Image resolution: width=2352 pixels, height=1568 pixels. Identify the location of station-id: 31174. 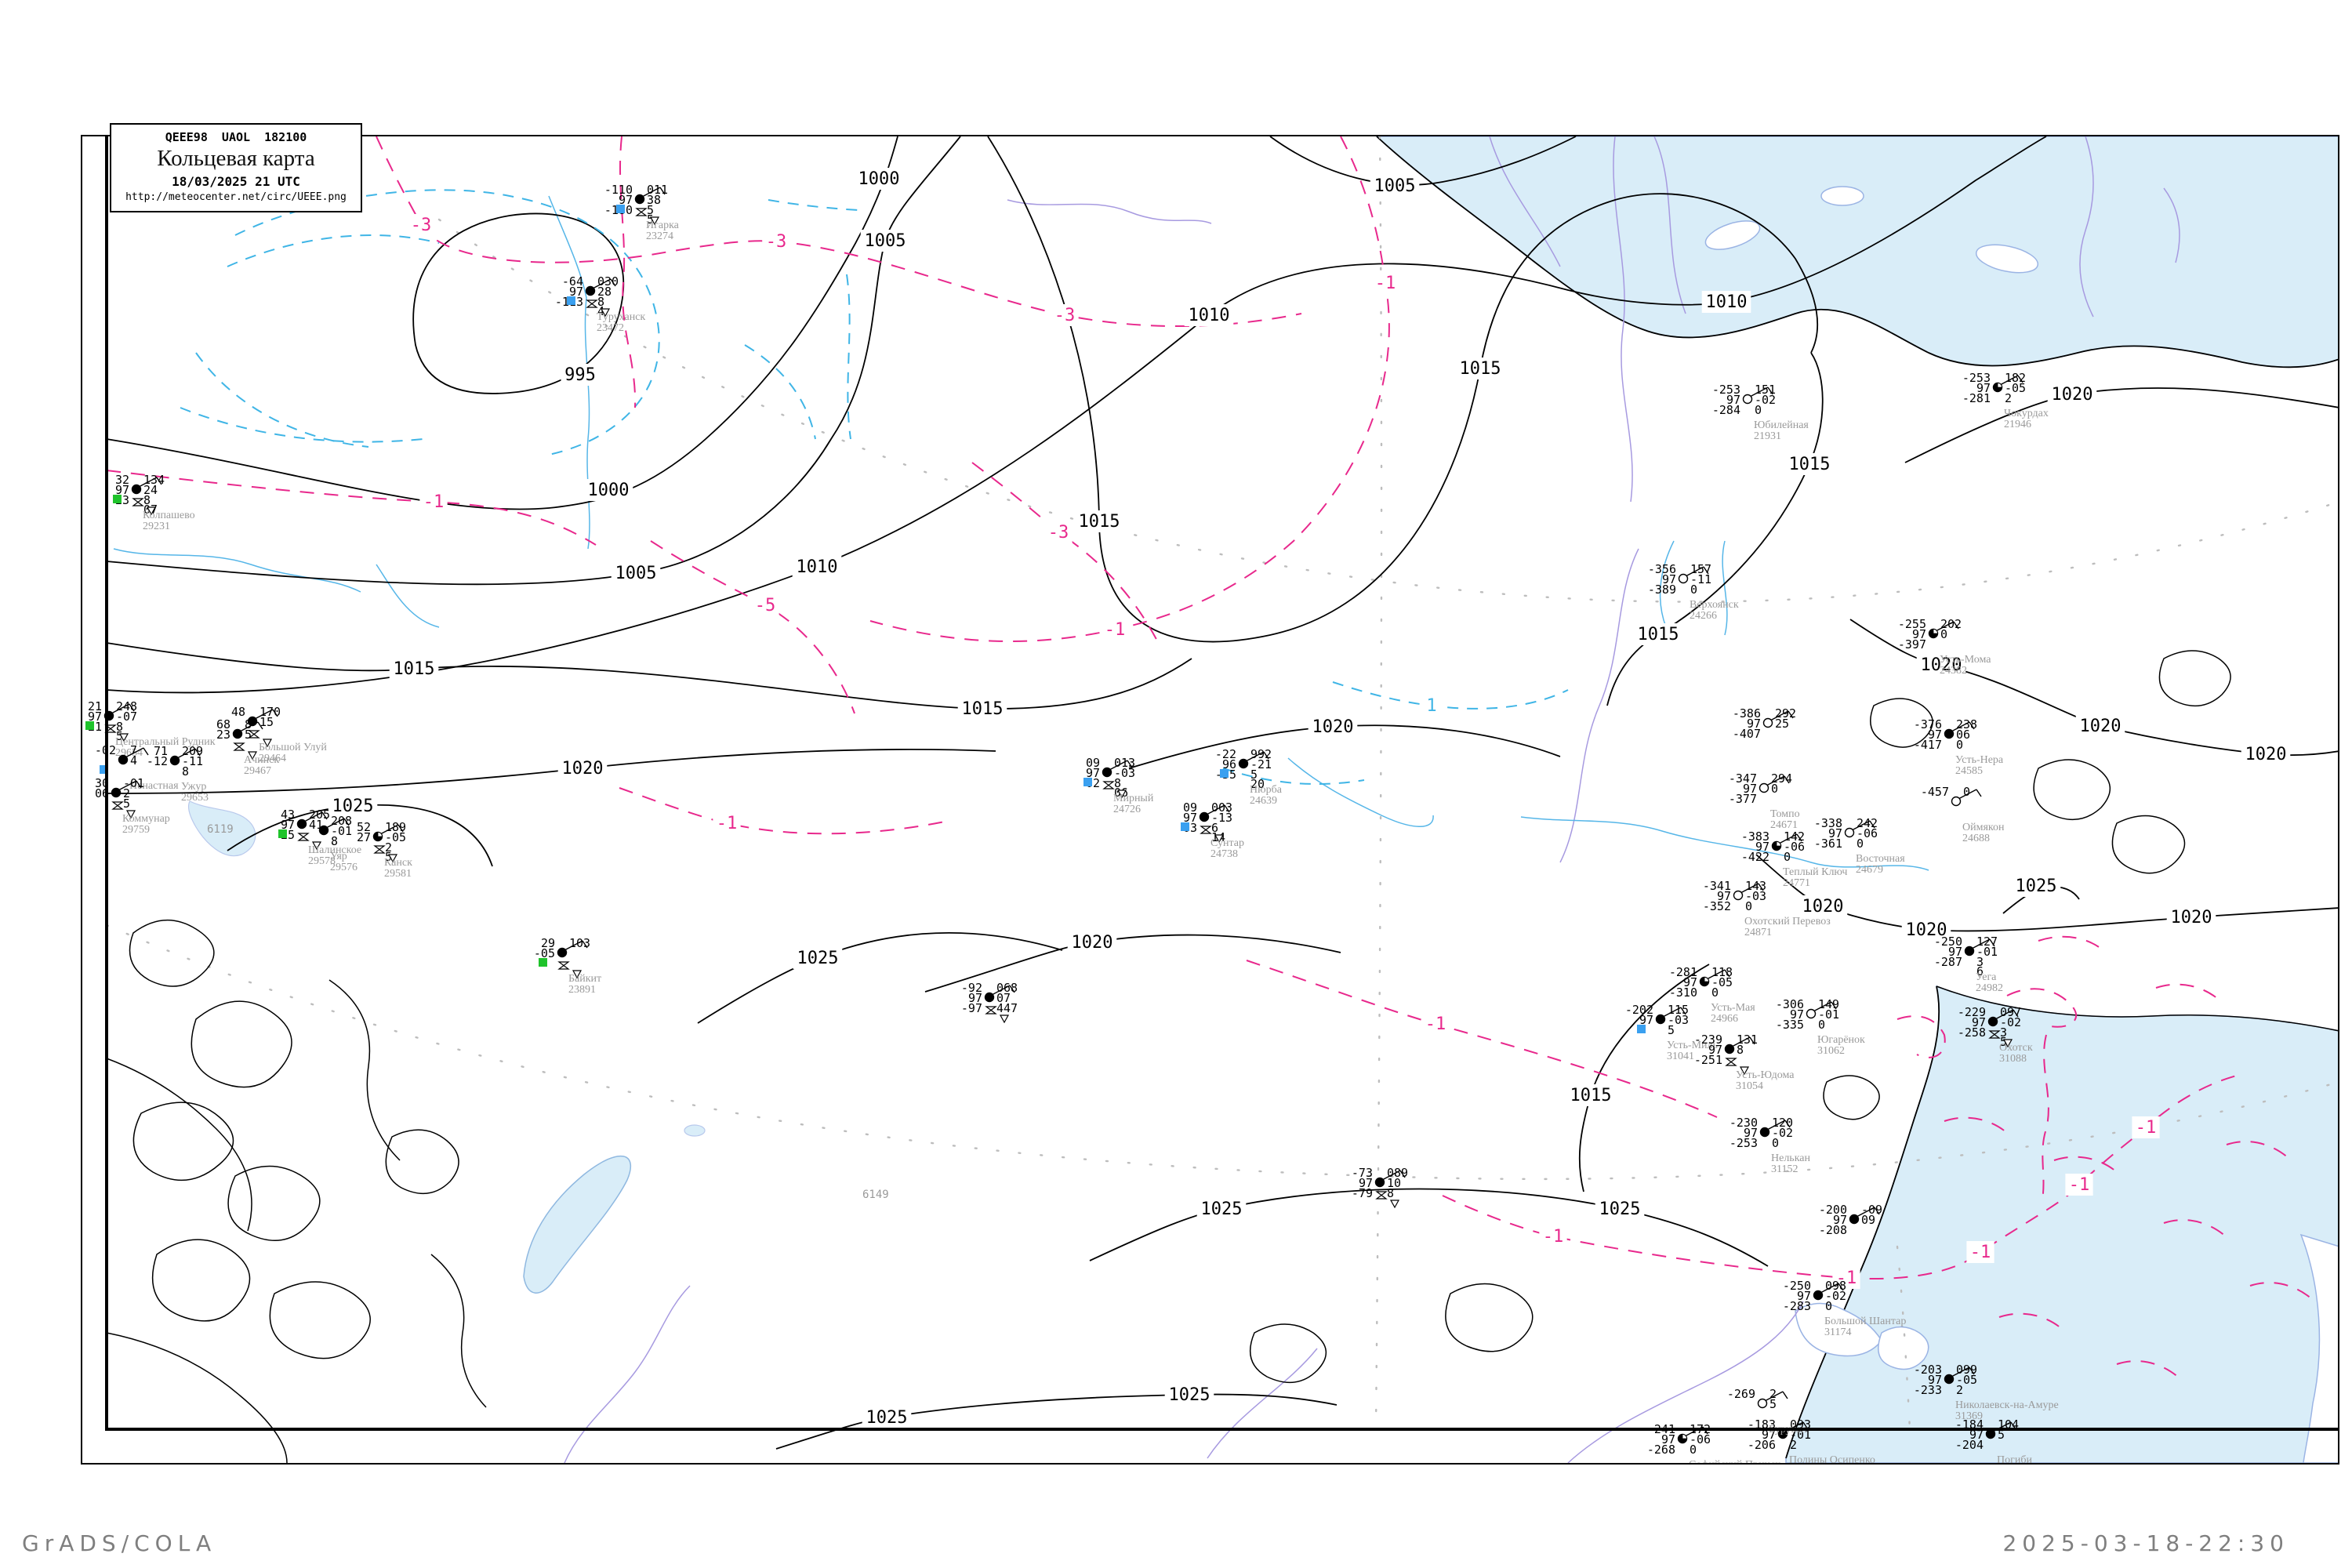
(1837, 1332).